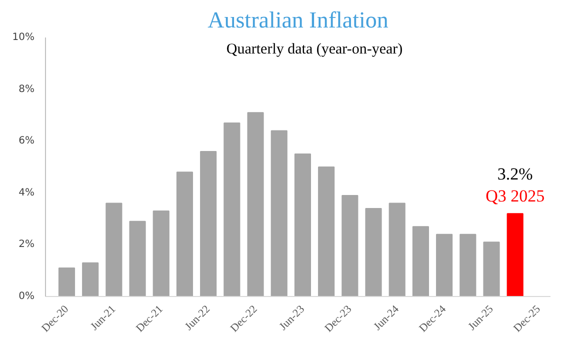 The image size is (565, 358). I want to click on annotation: Q3 2025, so click(515, 196).